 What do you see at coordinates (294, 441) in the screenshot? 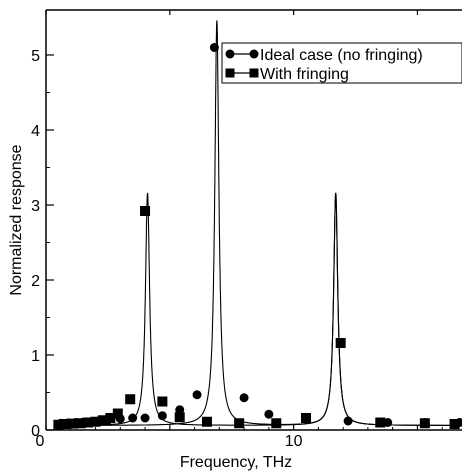
I see `x-tick-label: 10` at bounding box center [294, 441].